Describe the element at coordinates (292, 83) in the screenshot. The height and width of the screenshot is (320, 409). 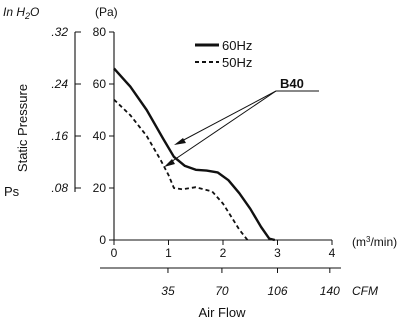
I see `b40-label: B40` at that location.